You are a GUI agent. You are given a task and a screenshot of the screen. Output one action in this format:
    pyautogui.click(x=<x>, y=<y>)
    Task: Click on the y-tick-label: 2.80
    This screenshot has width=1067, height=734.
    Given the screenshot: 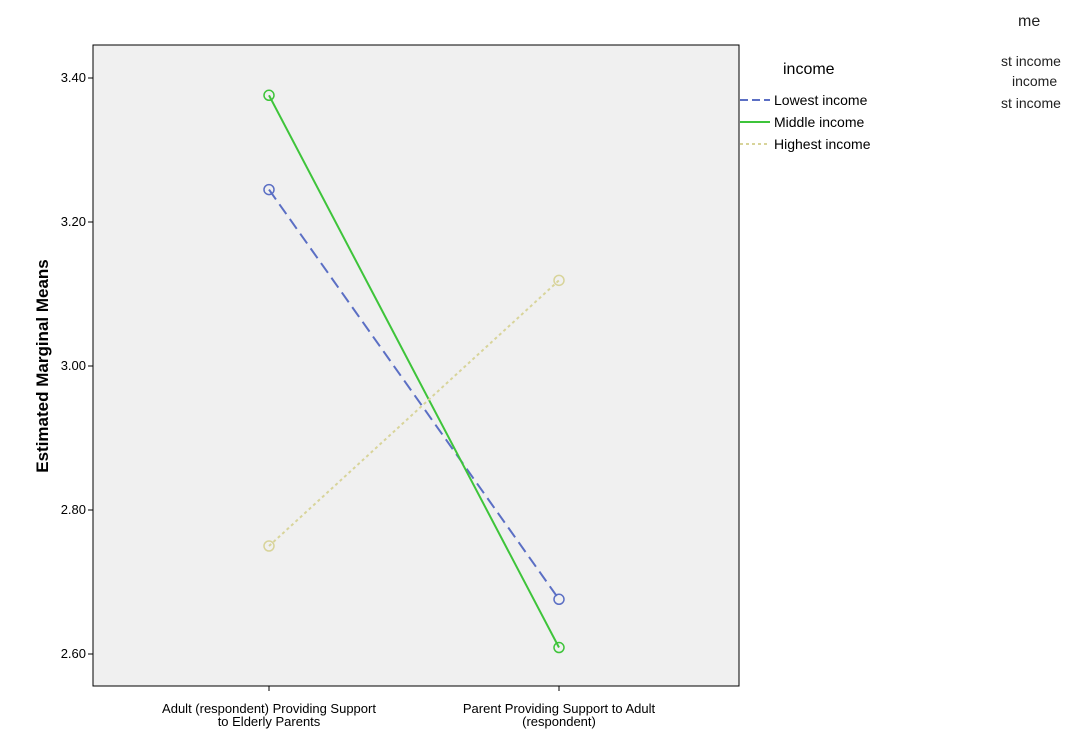 What is the action you would take?
    pyautogui.click(x=73, y=509)
    